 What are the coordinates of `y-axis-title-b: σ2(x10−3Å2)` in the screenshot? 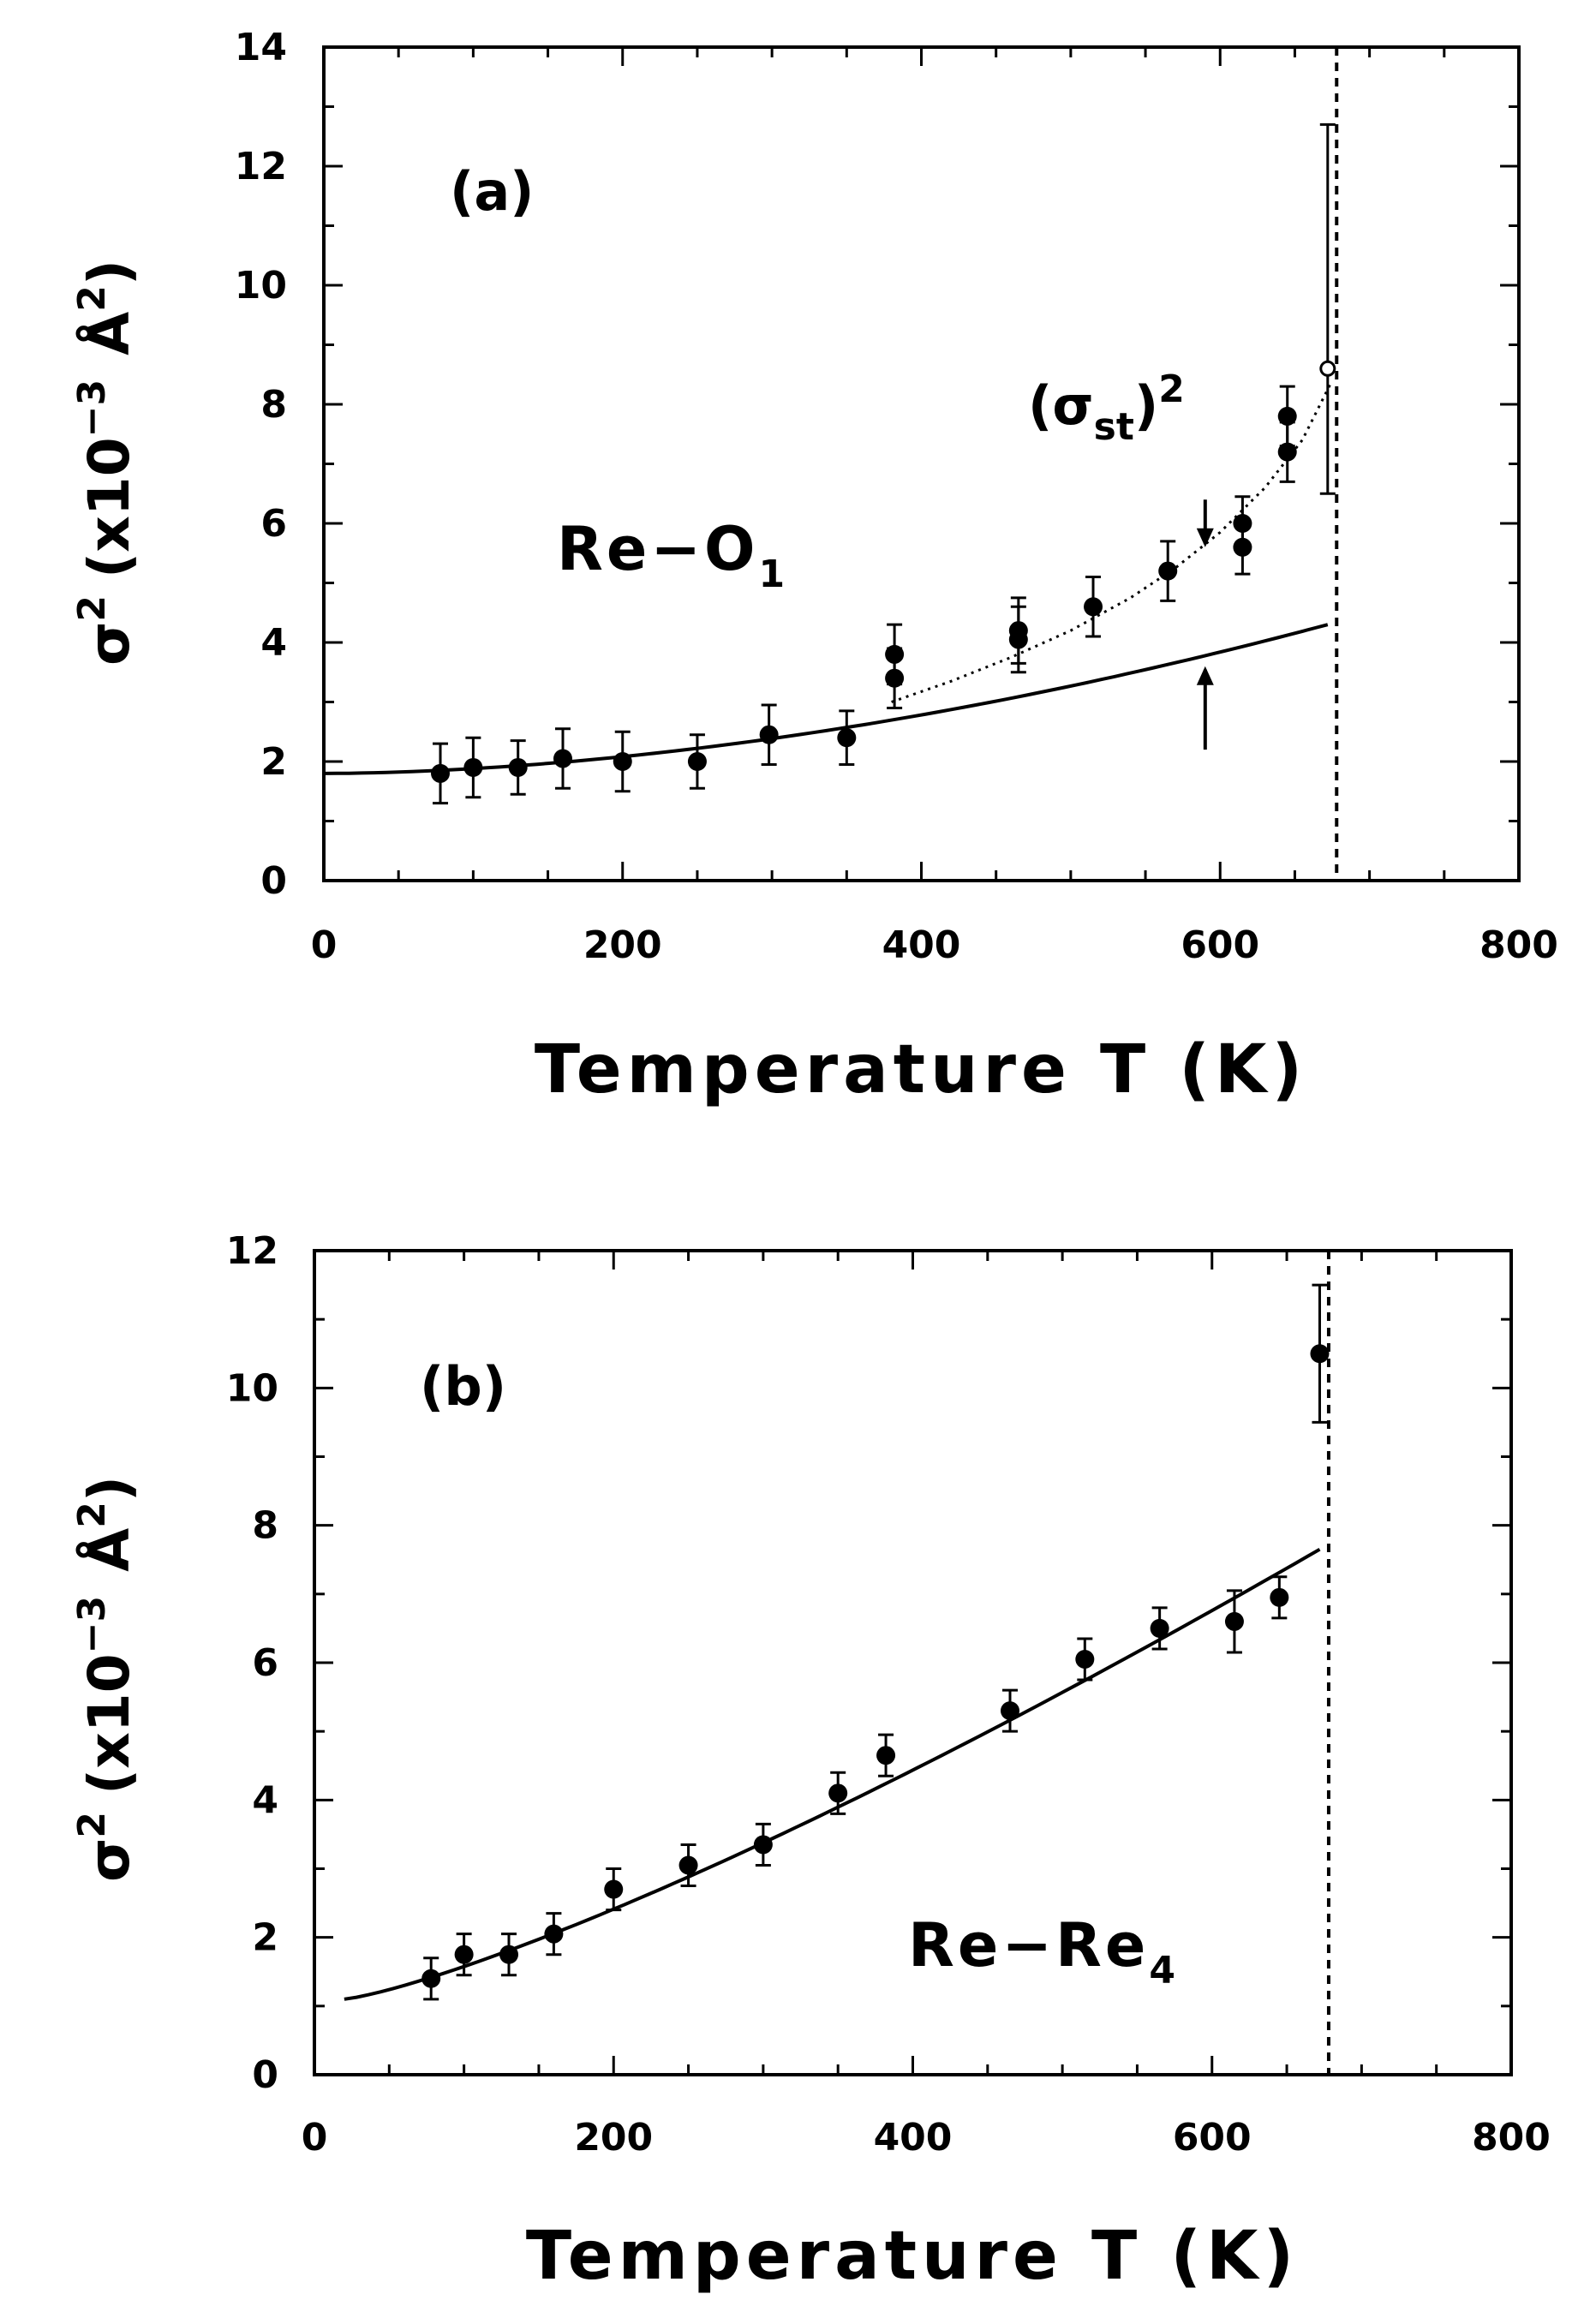 It's located at (106, 1679).